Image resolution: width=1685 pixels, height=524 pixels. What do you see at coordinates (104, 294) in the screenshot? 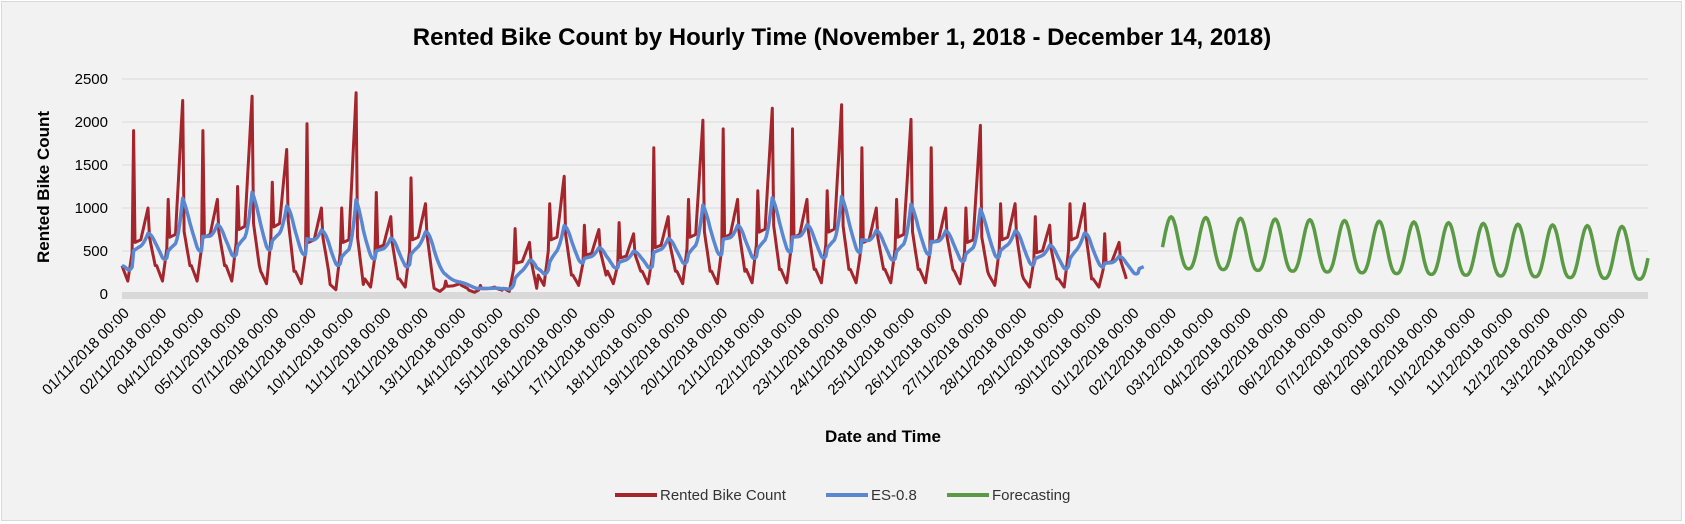
I see `y-tick-label: 0` at bounding box center [104, 294].